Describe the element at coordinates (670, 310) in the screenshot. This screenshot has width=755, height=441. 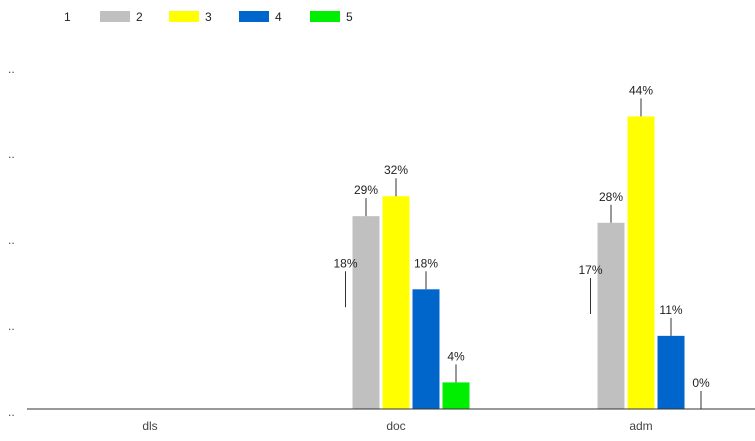
I see `data-label-adm-4: 11%` at that location.